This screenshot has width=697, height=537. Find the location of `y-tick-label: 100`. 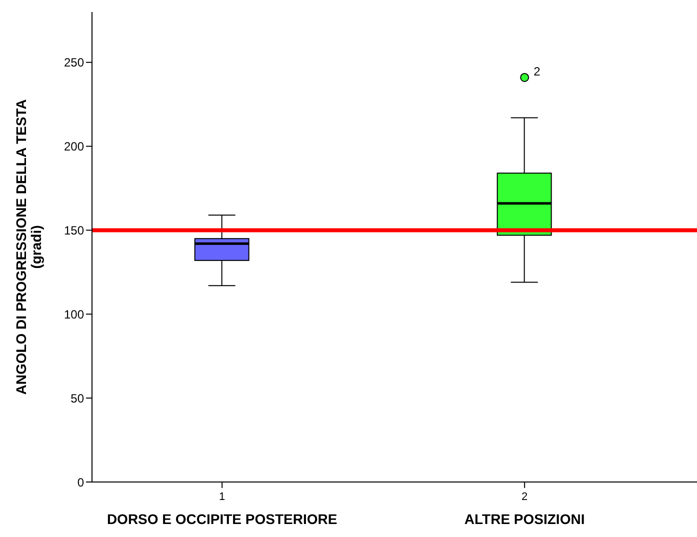

y-tick-label: 100 is located at coordinates (74, 314).